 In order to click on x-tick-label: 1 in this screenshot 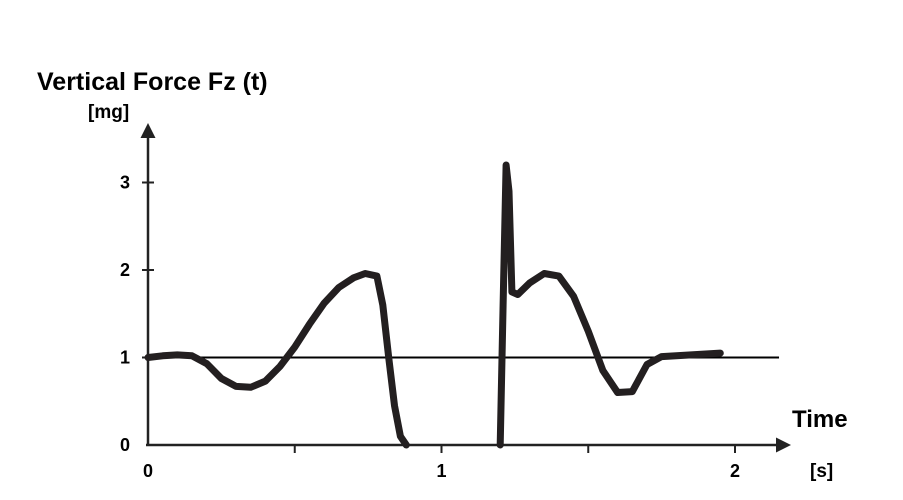, I will do `click(441, 471)`.